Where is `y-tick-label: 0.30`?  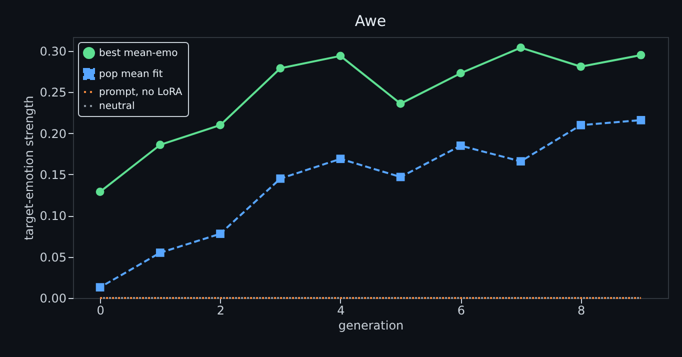
y-tick-label: 0.30 is located at coordinates (53, 51).